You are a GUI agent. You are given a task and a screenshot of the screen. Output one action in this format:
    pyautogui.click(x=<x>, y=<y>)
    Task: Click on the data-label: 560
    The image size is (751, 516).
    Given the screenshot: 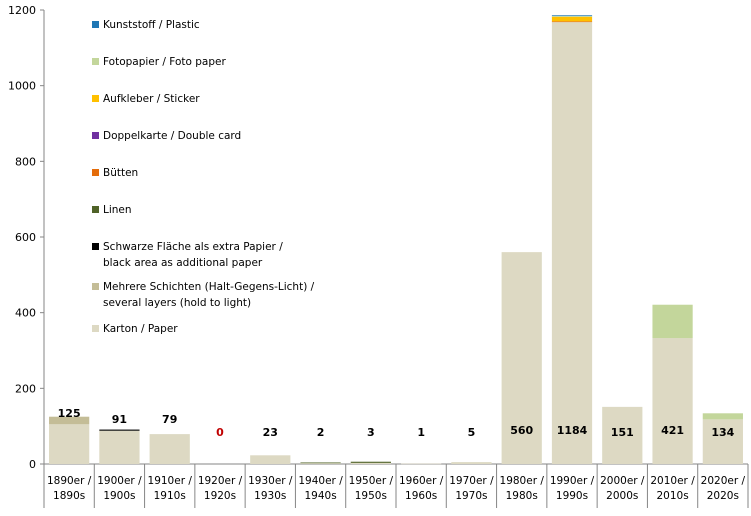 What is the action you would take?
    pyautogui.click(x=521, y=430)
    